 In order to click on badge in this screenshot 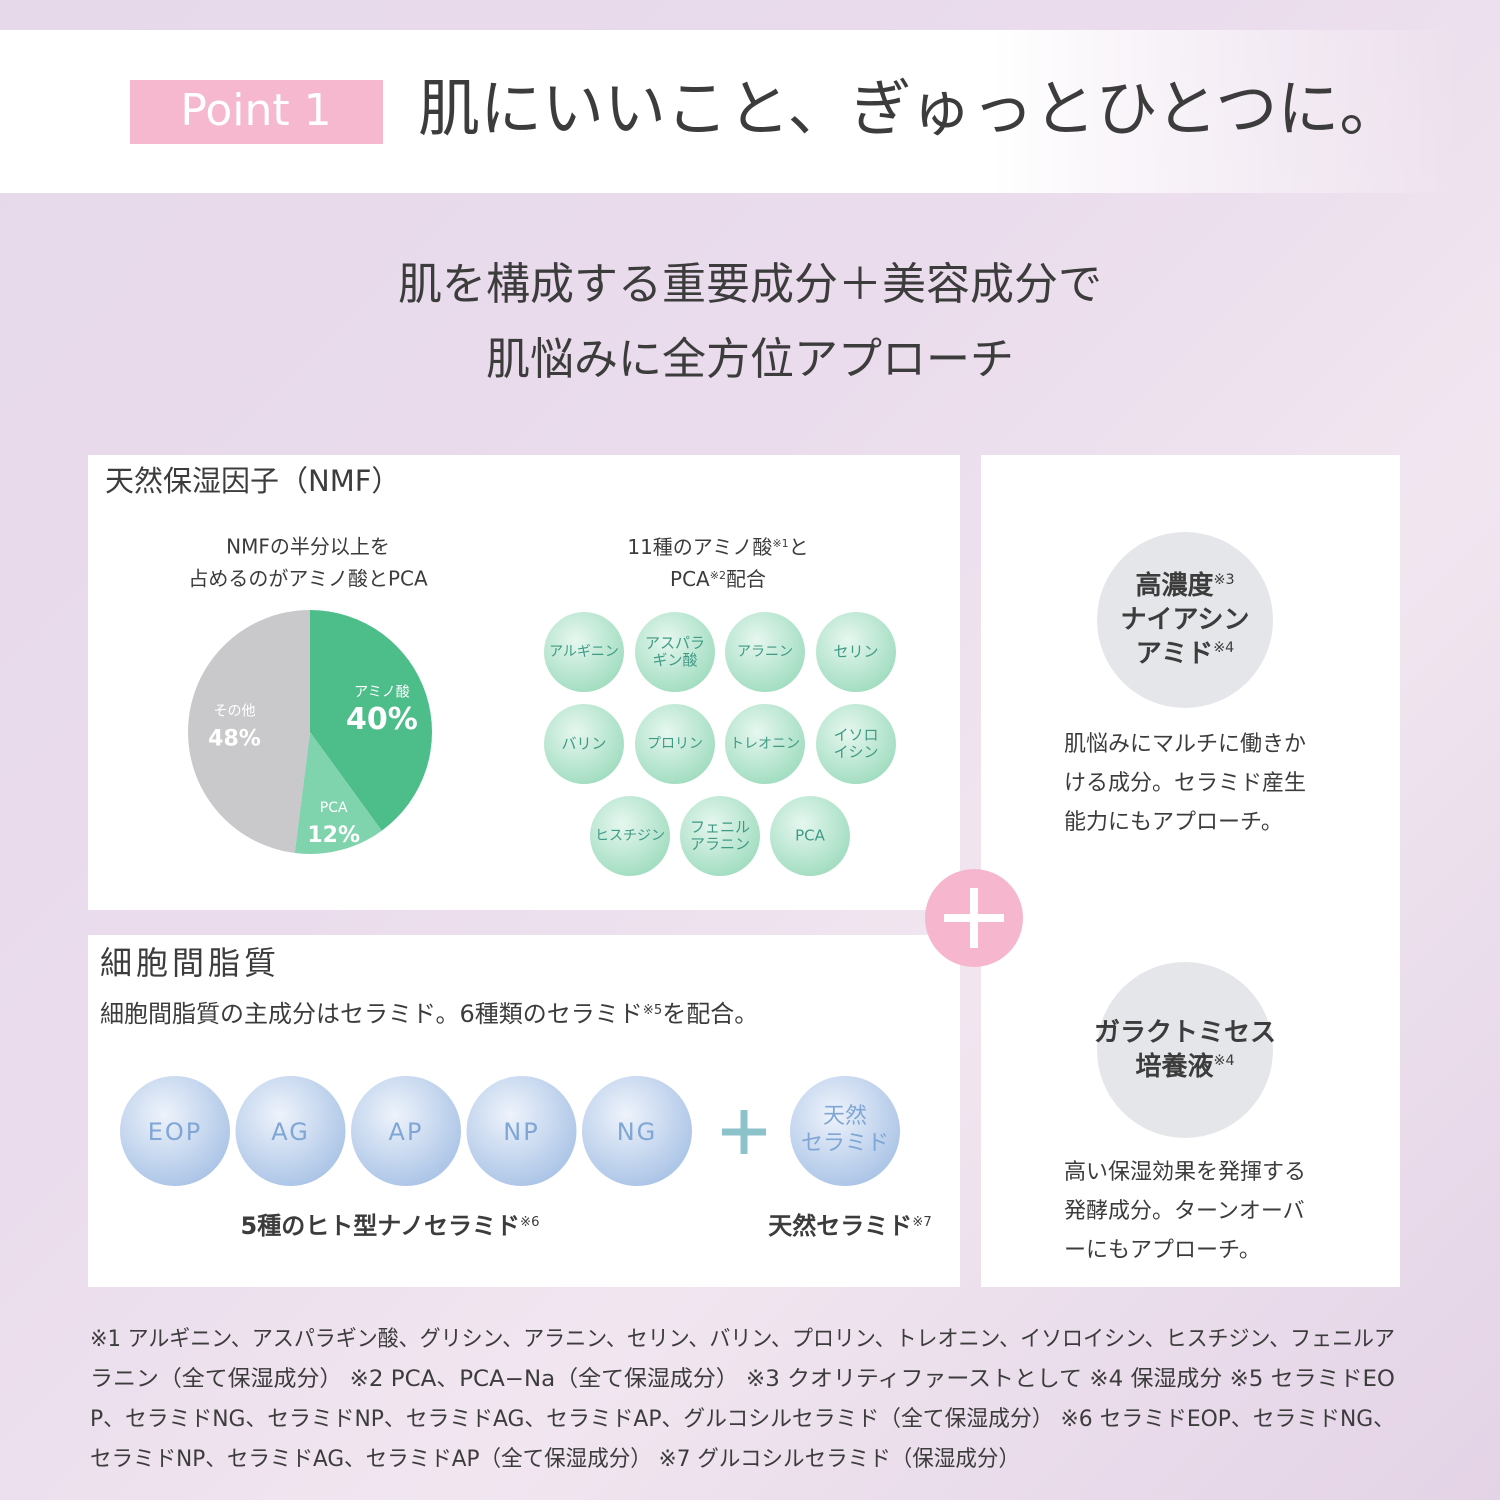, I will do `click(256, 112)`.